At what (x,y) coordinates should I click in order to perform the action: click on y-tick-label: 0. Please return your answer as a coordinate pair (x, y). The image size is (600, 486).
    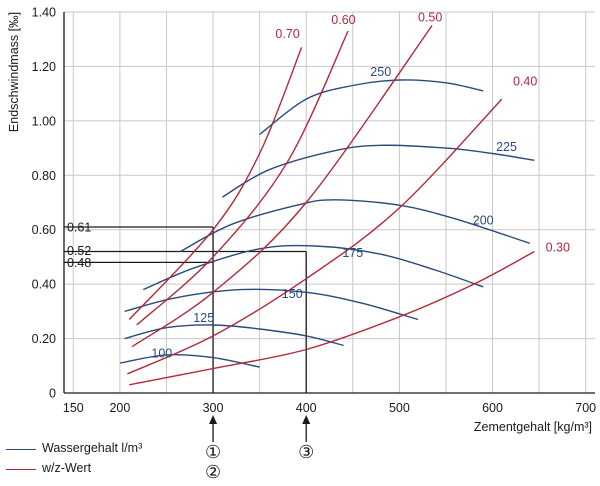
    Looking at the image, I should click on (52, 394).